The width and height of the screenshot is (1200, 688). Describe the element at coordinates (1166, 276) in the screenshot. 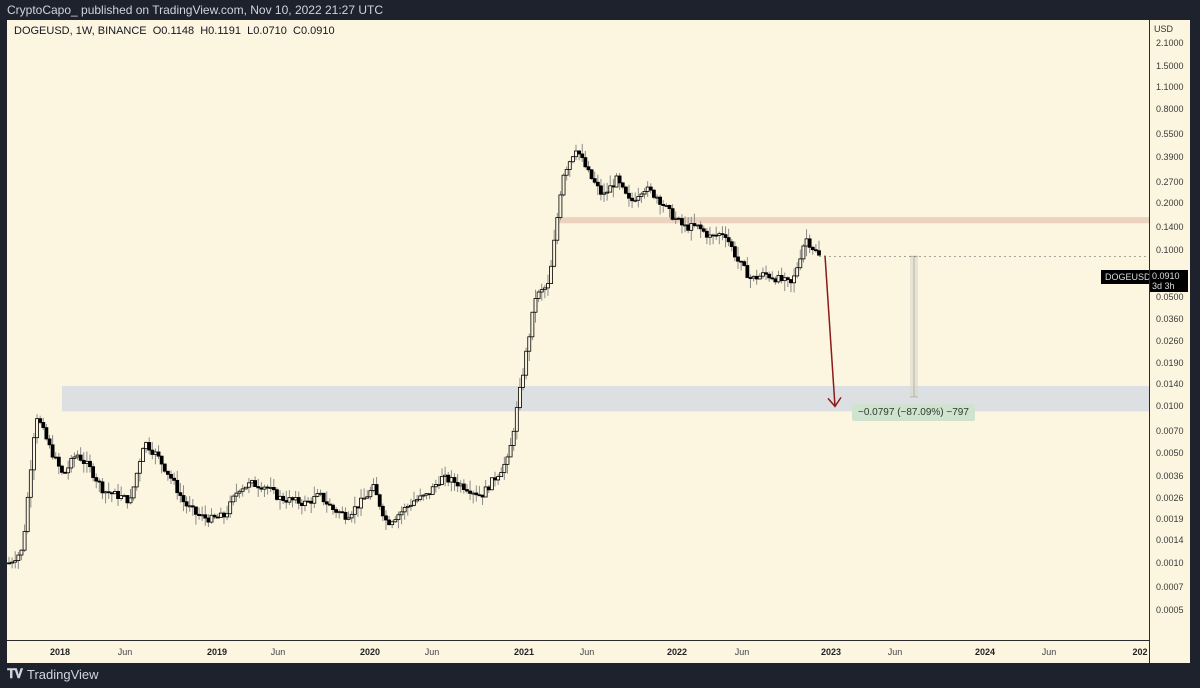

I see `current-price-value: 0.0910` at that location.